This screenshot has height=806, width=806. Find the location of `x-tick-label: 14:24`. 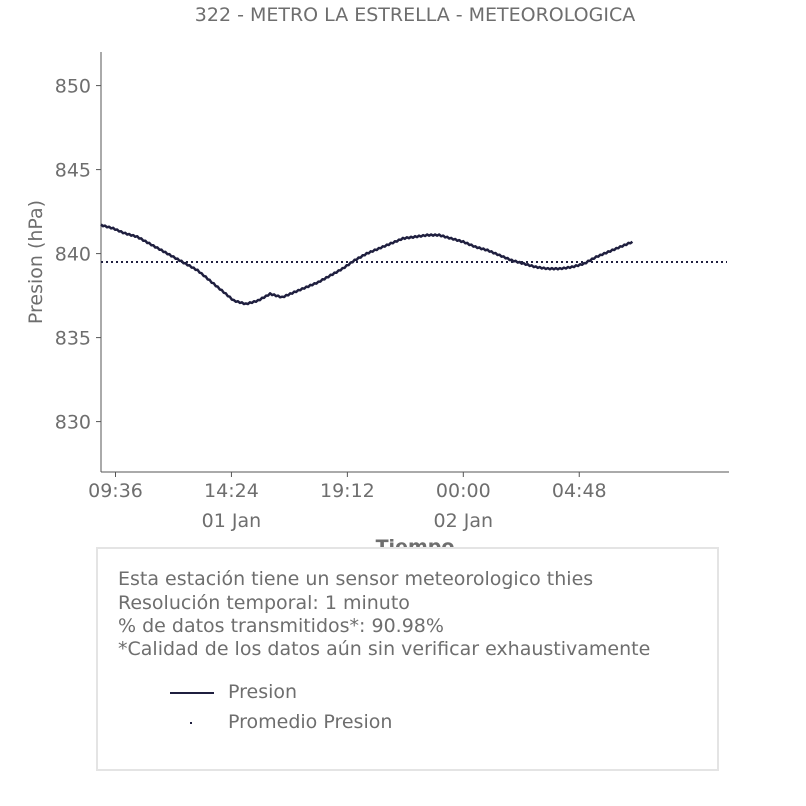

x-tick-label: 14:24 is located at coordinates (231, 491).